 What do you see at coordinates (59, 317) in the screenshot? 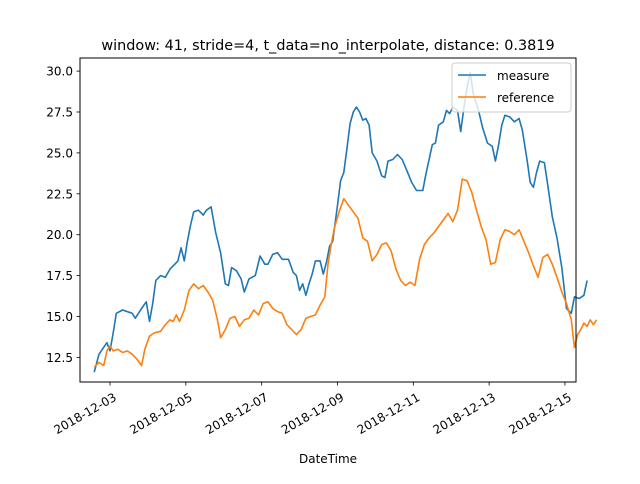
I see `y-tick-label: 15.0` at bounding box center [59, 317].